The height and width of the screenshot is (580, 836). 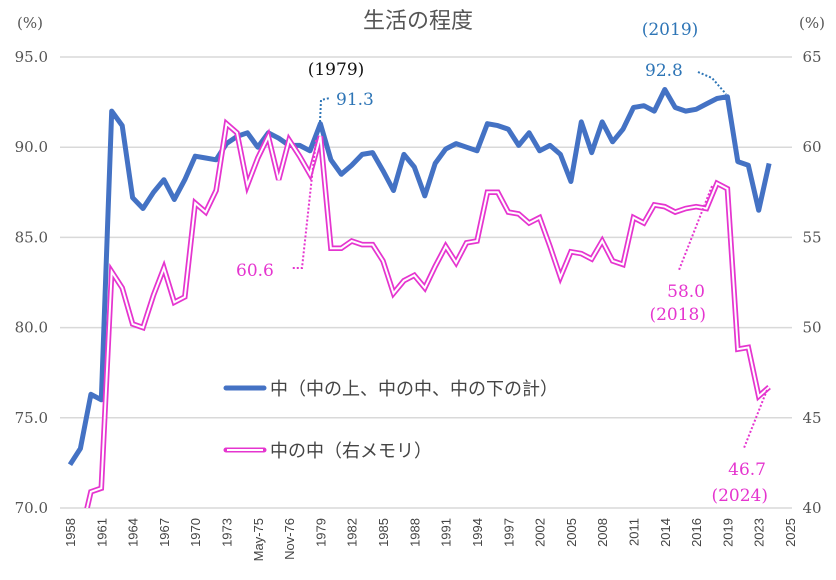 What do you see at coordinates (727, 532) in the screenshot?
I see `x-tick-label: 2019` at bounding box center [727, 532].